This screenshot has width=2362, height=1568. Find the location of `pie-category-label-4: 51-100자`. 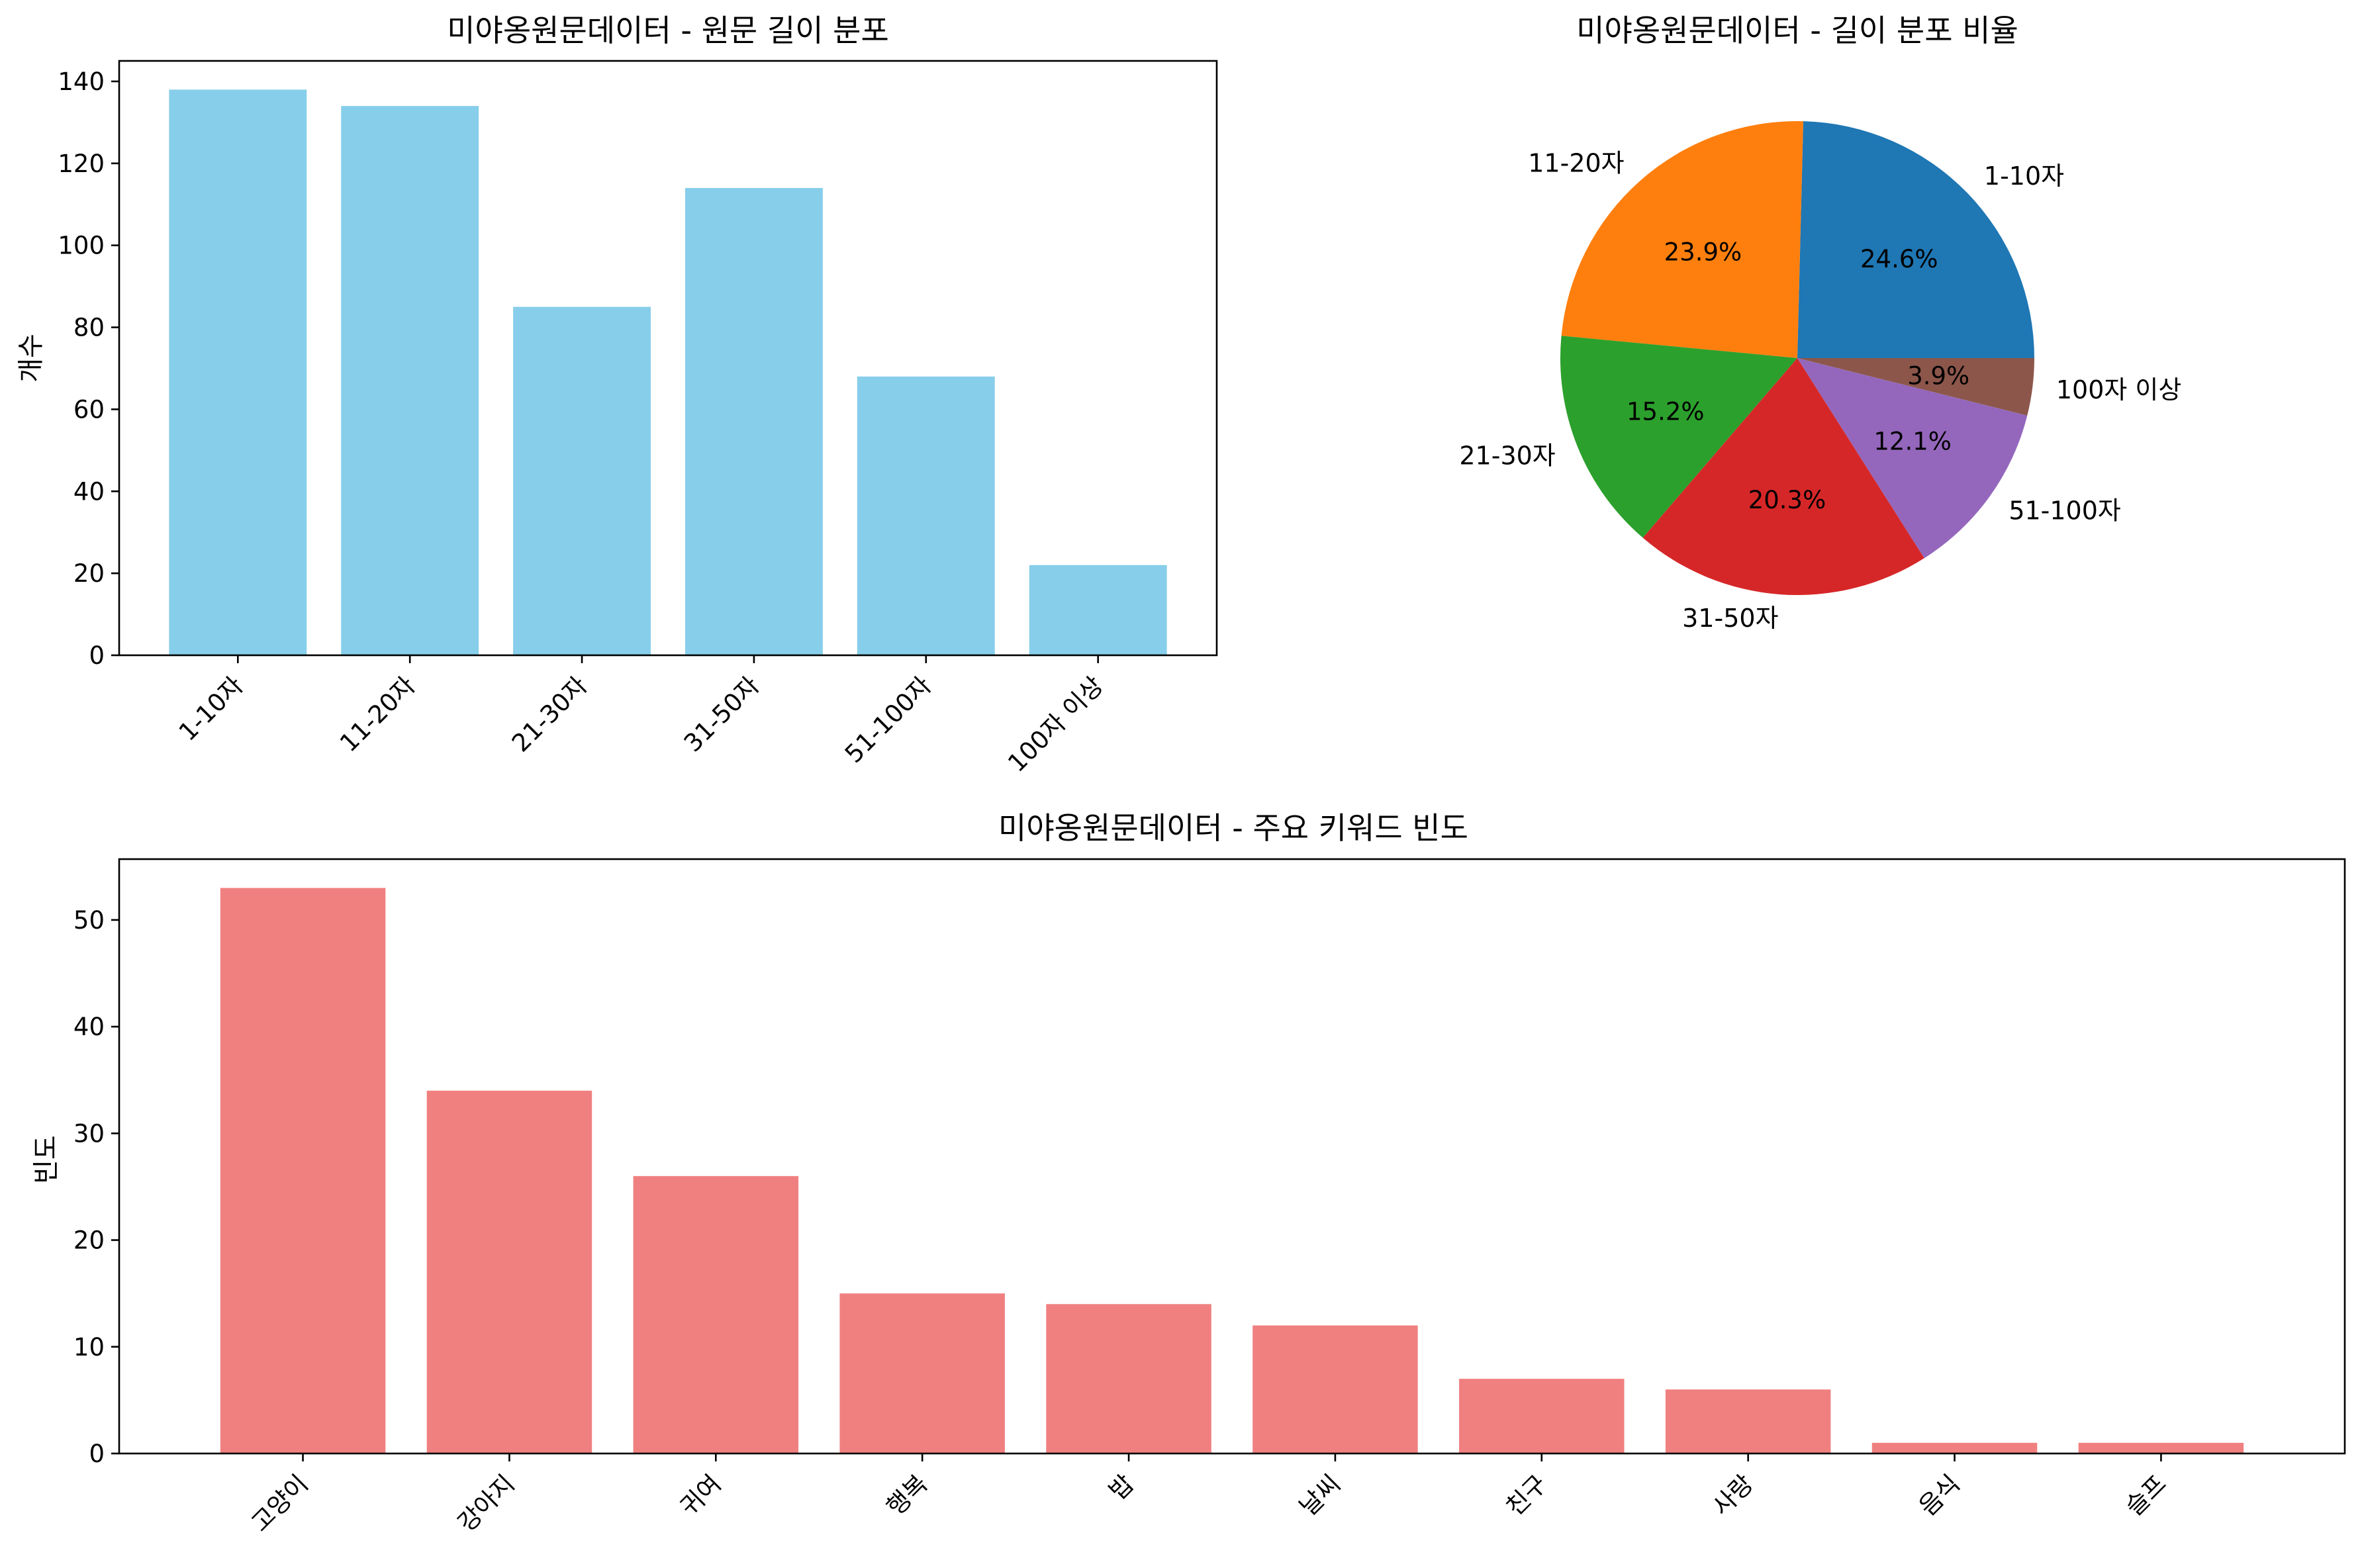

pie-category-label-4: 51-100자 is located at coordinates (2065, 510).